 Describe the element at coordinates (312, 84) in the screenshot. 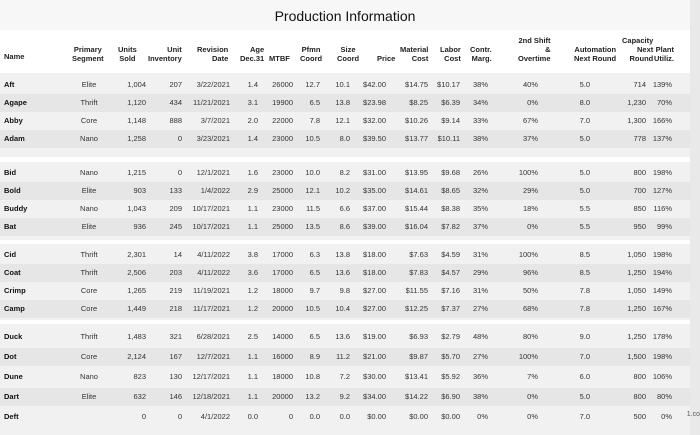

I see `cell-pfmn: 12.7` at that location.